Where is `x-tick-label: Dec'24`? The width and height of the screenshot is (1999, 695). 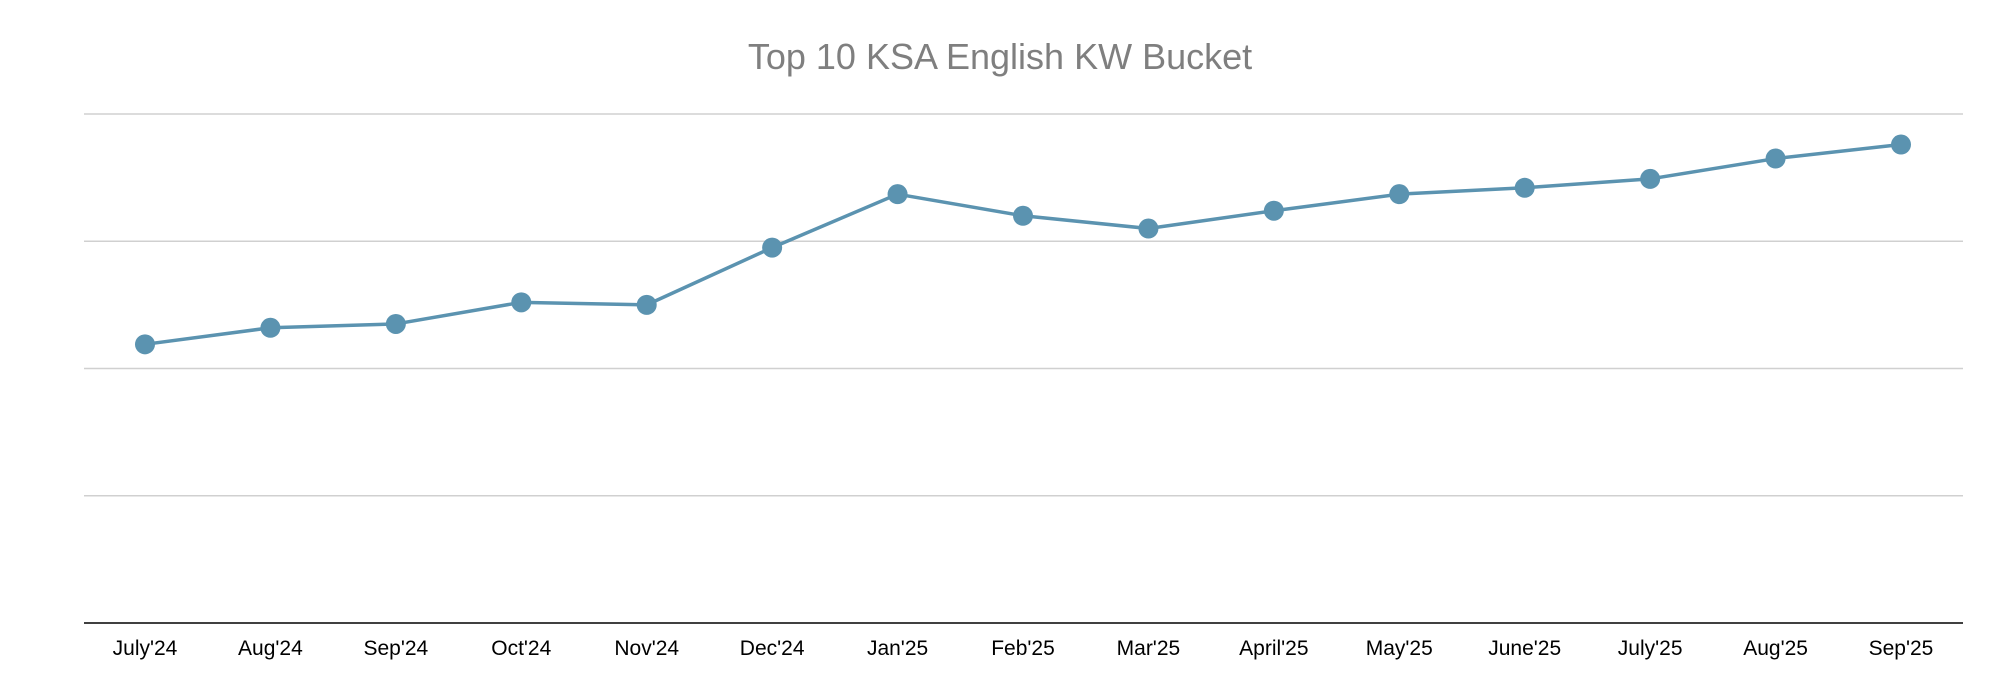
x-tick-label: Dec'24 is located at coordinates (772, 648).